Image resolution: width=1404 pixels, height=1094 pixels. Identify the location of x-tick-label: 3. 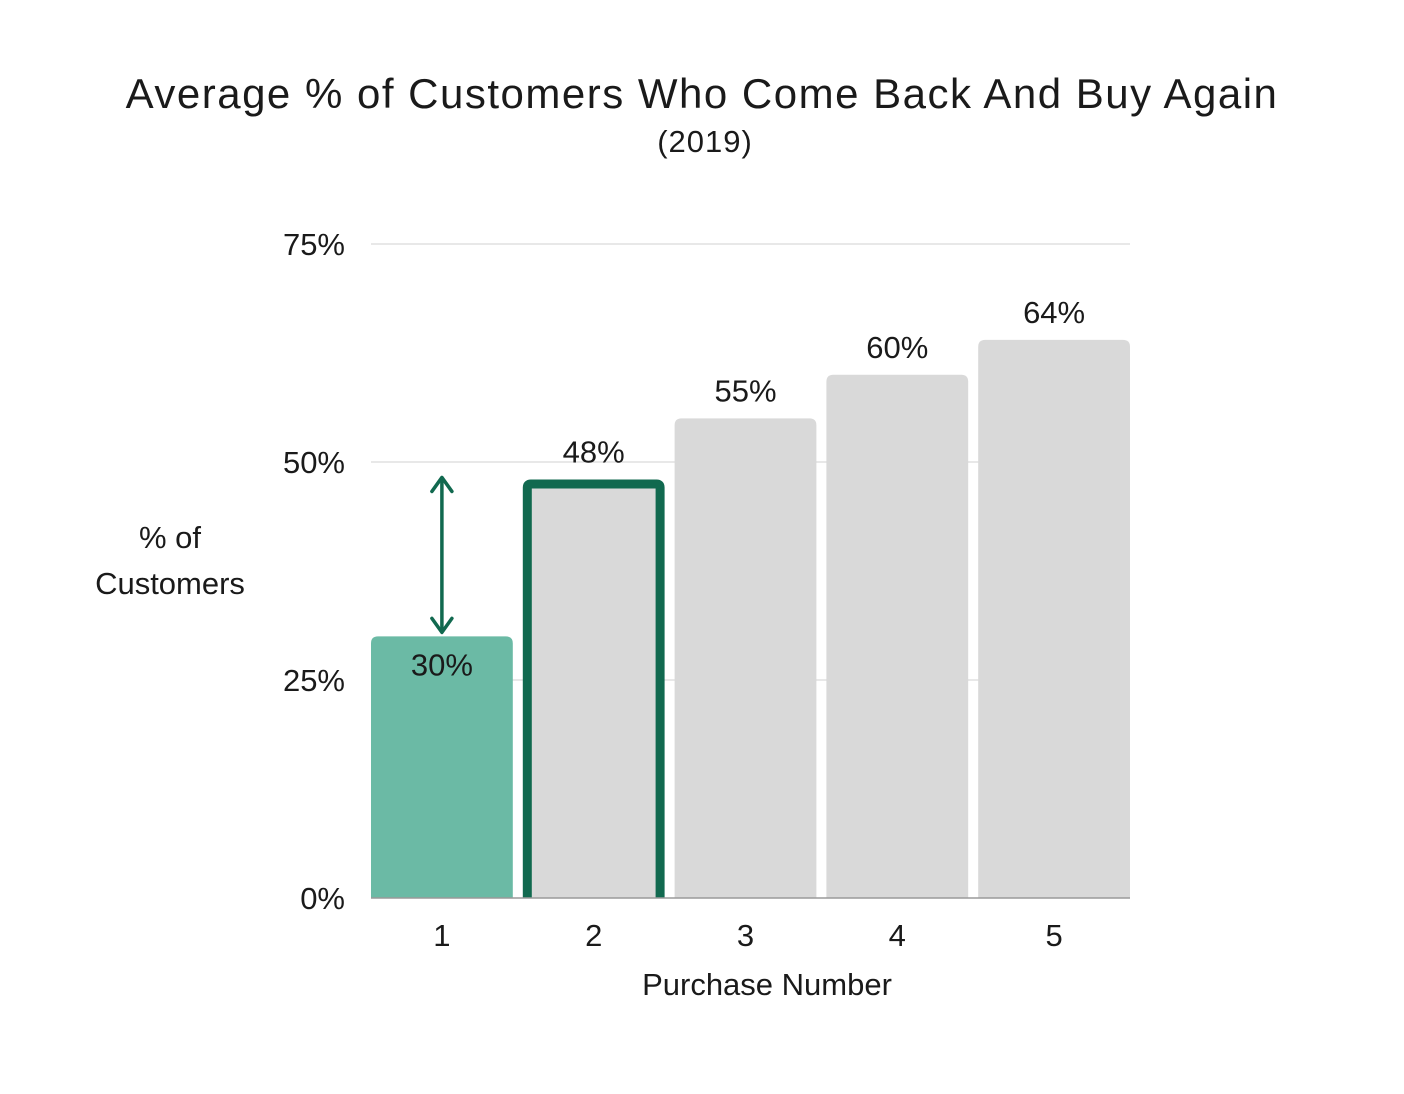
(745, 935).